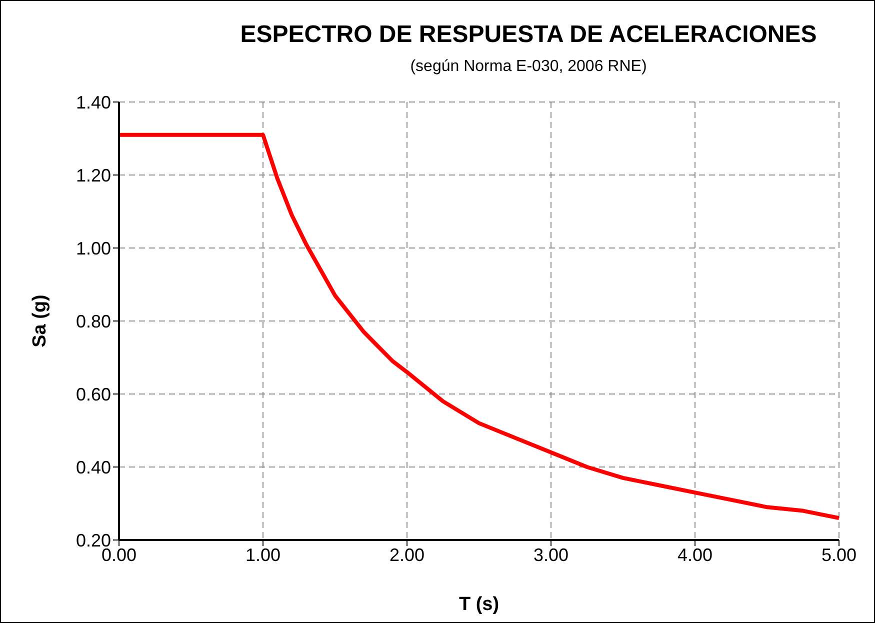 The width and height of the screenshot is (875, 623). I want to click on y-tick-label: 0.80, so click(93, 321).